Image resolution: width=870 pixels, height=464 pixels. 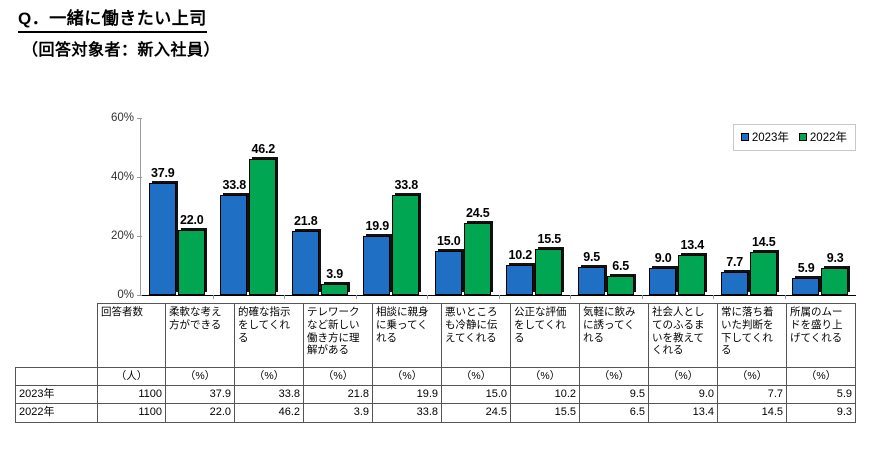 What do you see at coordinates (763, 265) in the screenshot?
I see `bar-2022年-9: 14.5` at bounding box center [763, 265].